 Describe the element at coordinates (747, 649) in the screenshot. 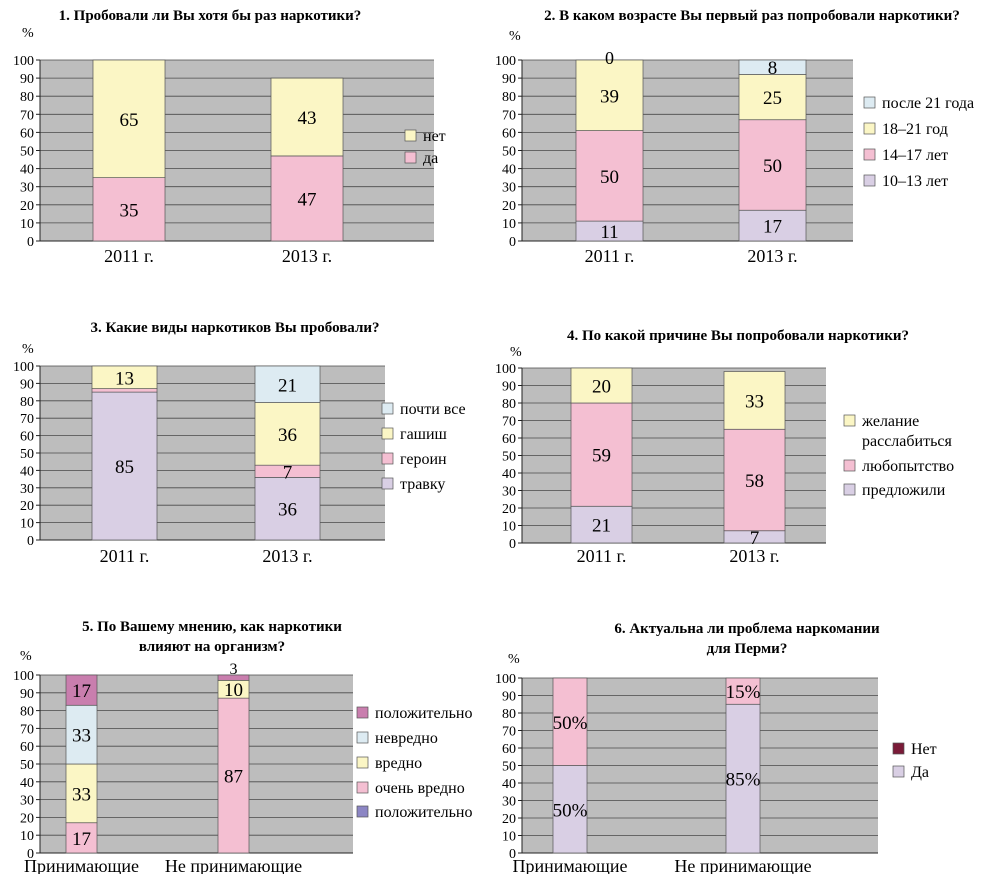

I see `chart-title: для Перми?` at that location.